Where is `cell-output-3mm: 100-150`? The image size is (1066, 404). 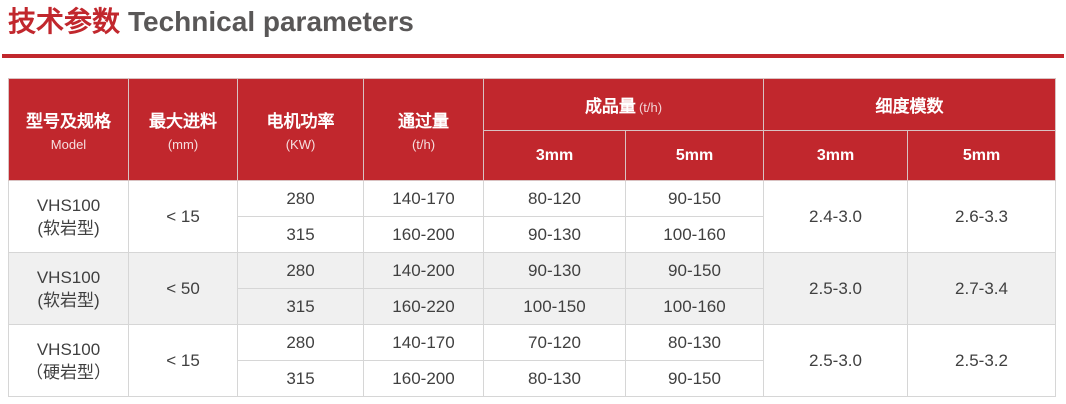 cell-output-3mm: 100-150 is located at coordinates (554, 306).